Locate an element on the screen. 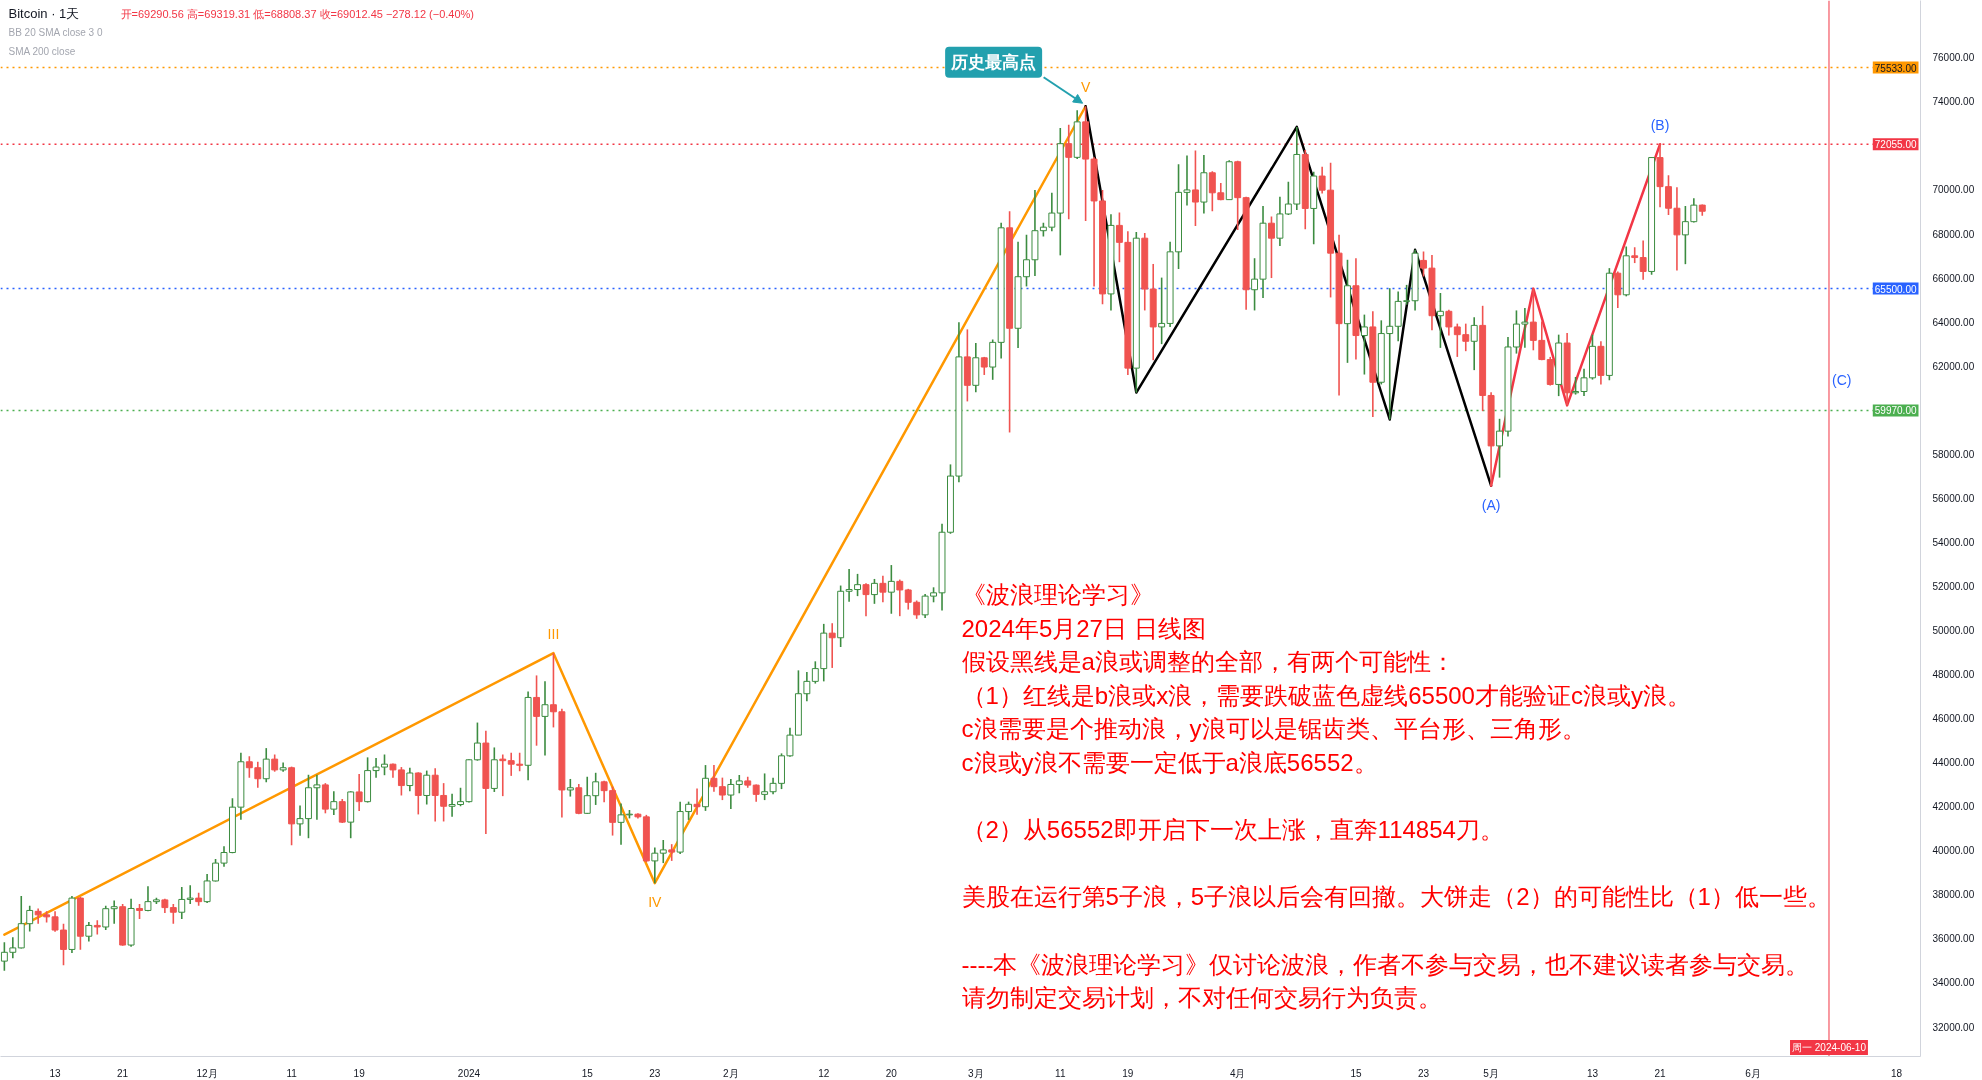 Image resolution: width=1982 pixels, height=1080 pixels. x-tick-label: 2024 is located at coordinates (469, 1073).